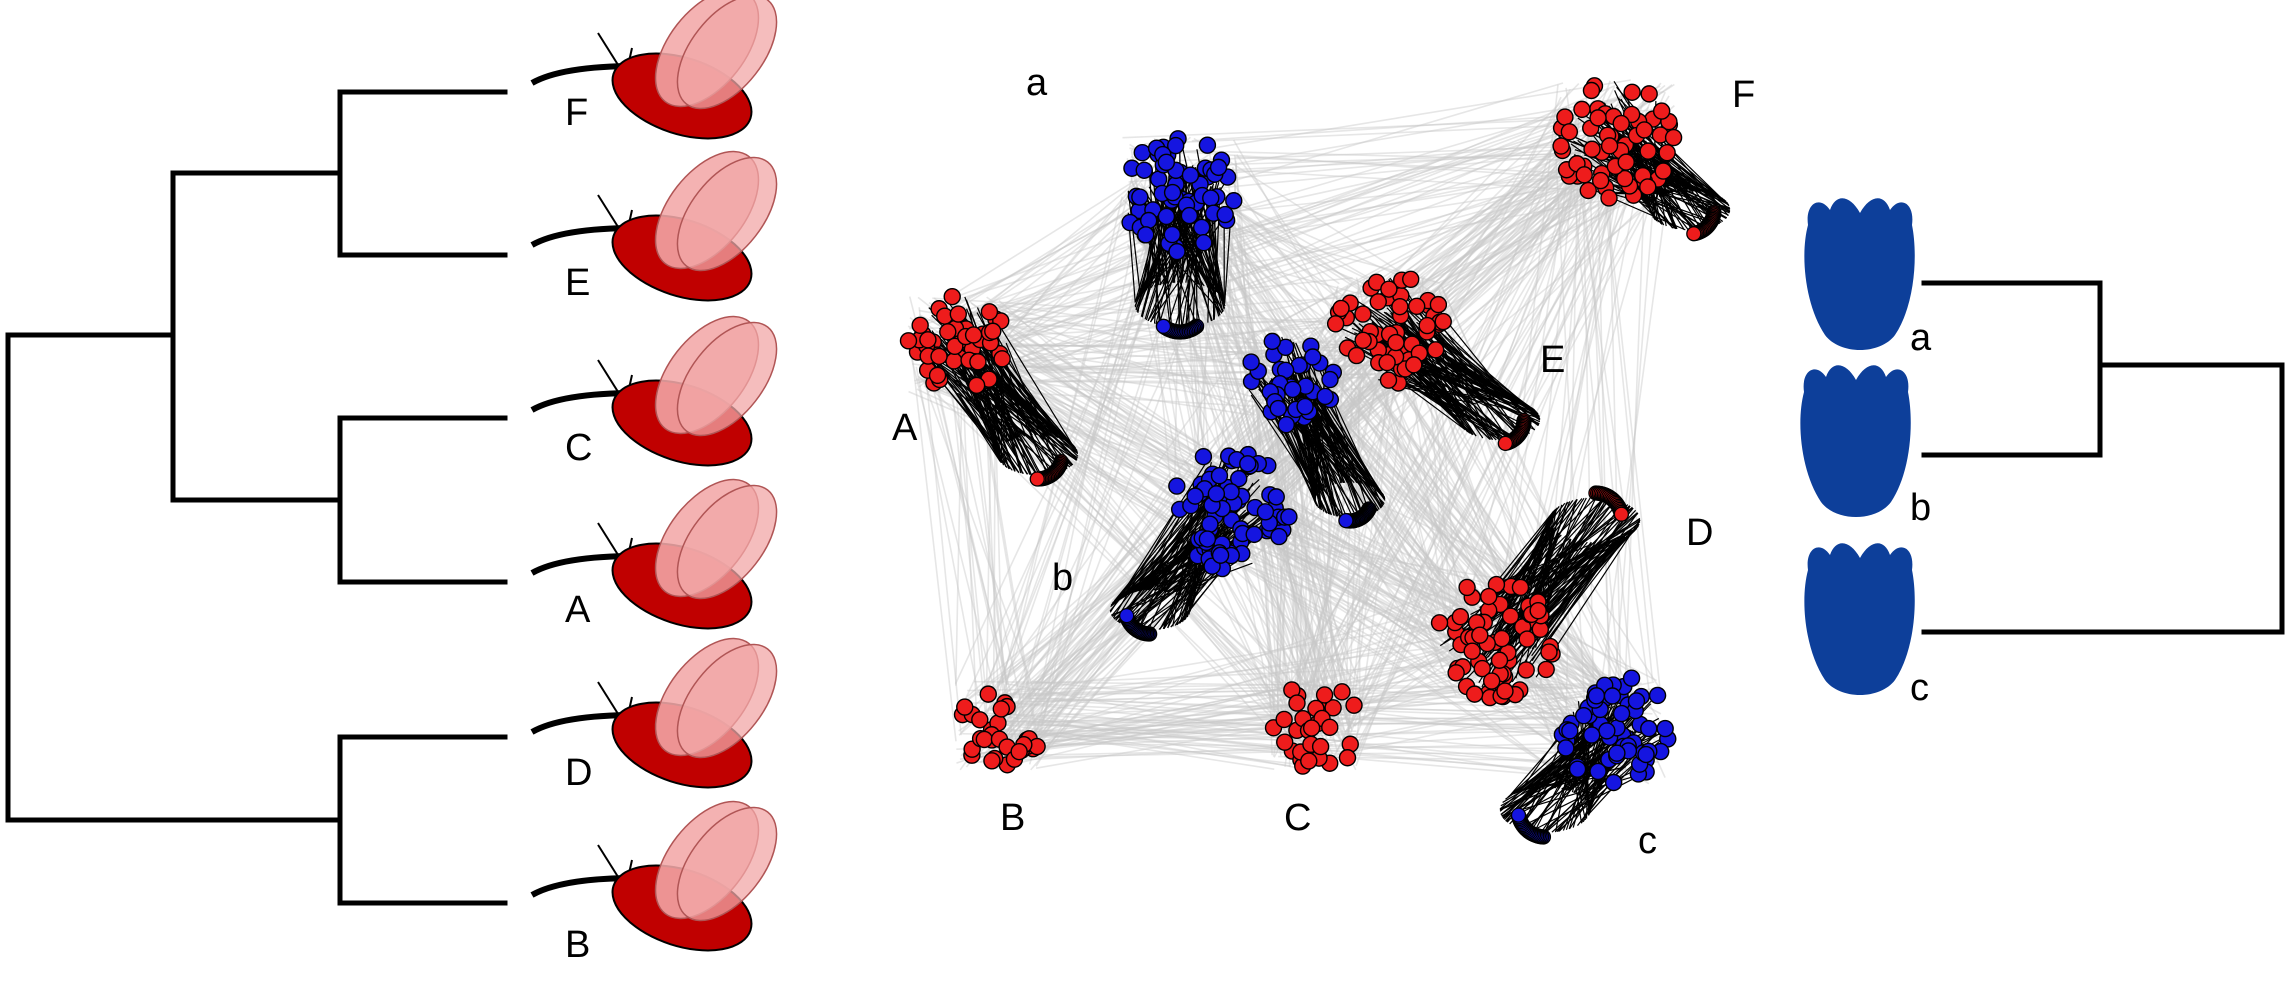  What do you see at coordinates (576, 113) in the screenshot?
I see `tip-label: F` at bounding box center [576, 113].